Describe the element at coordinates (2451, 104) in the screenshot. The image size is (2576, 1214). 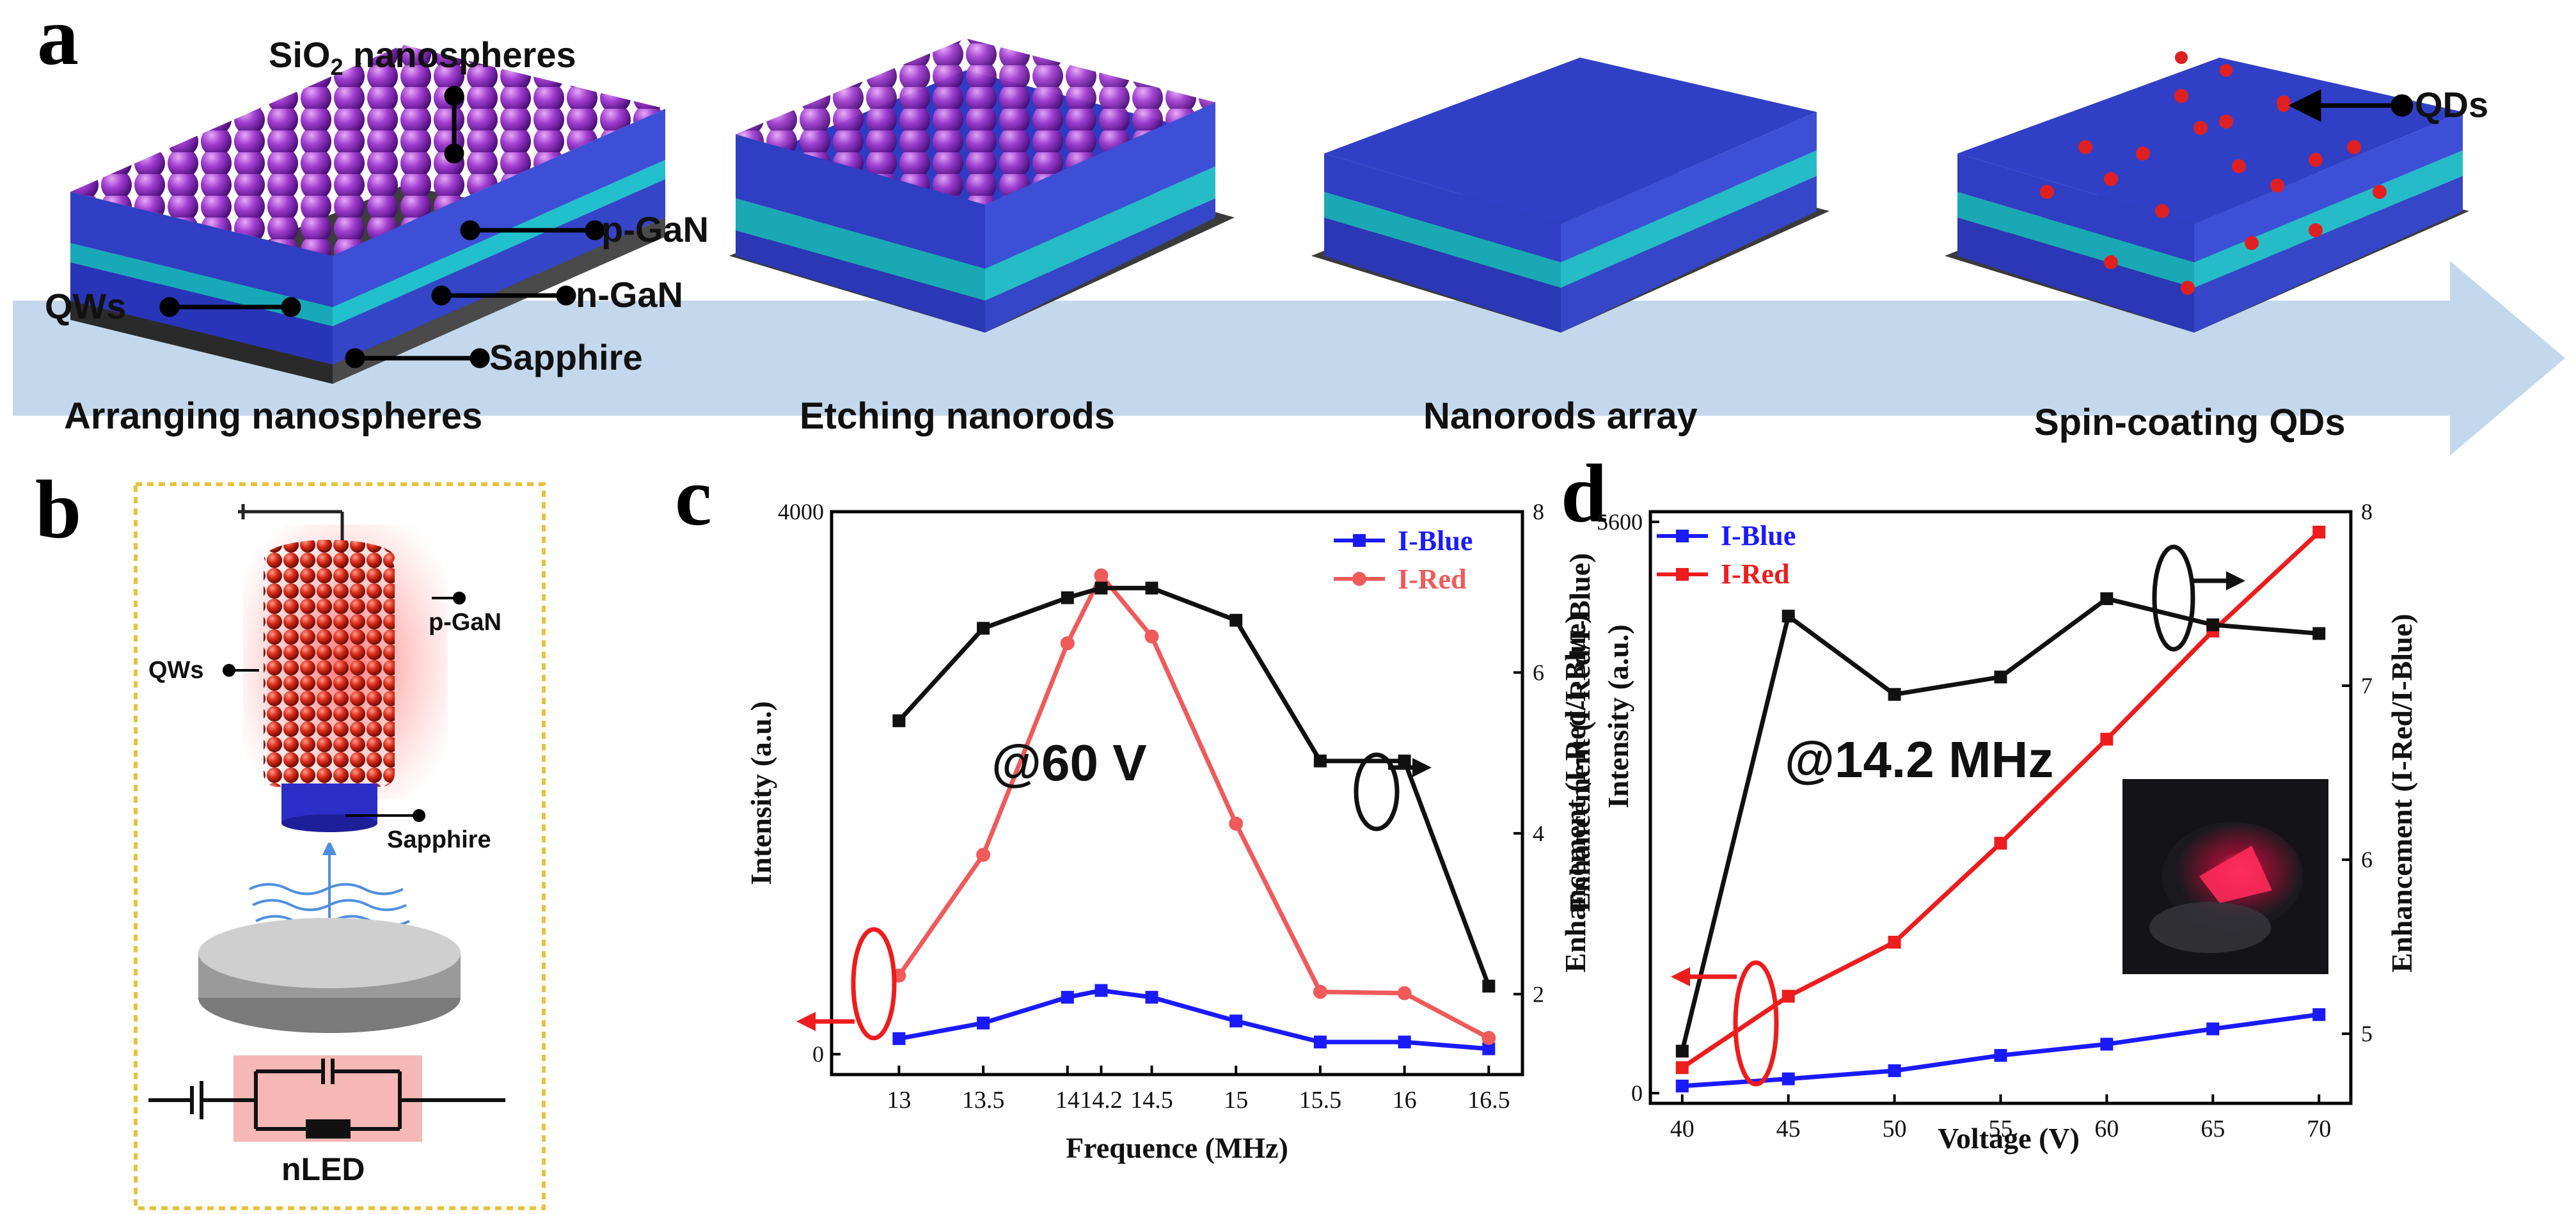
I see `qds-label: QDs` at that location.